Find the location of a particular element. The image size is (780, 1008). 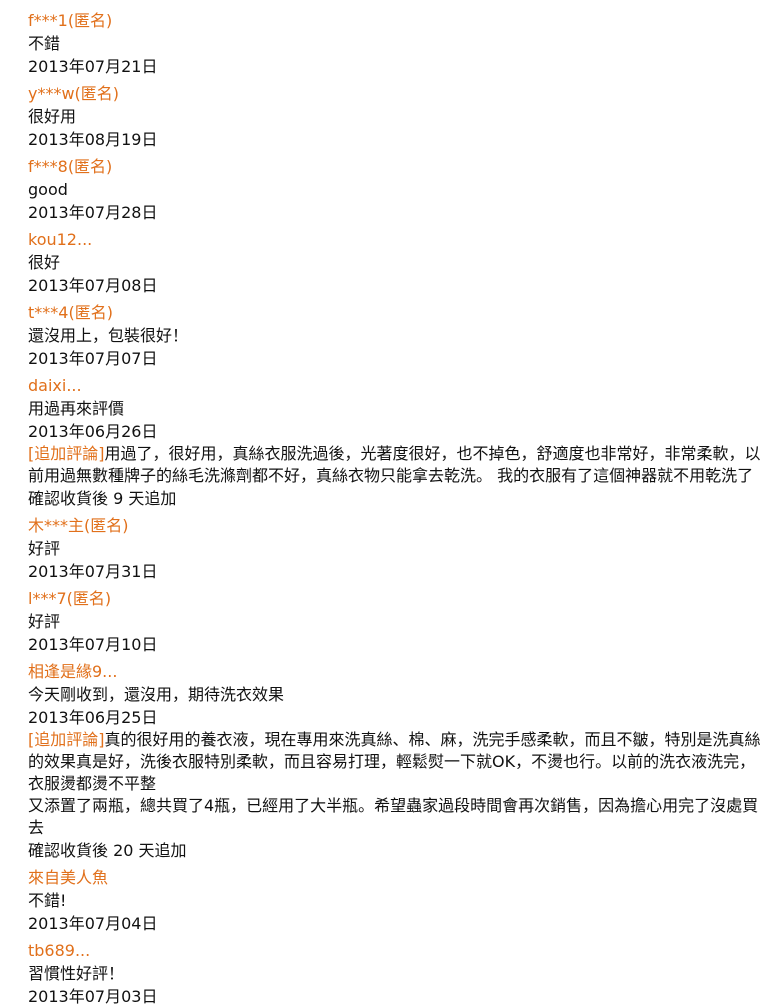

review-date: 2013年07月28日 is located at coordinates (93, 212).